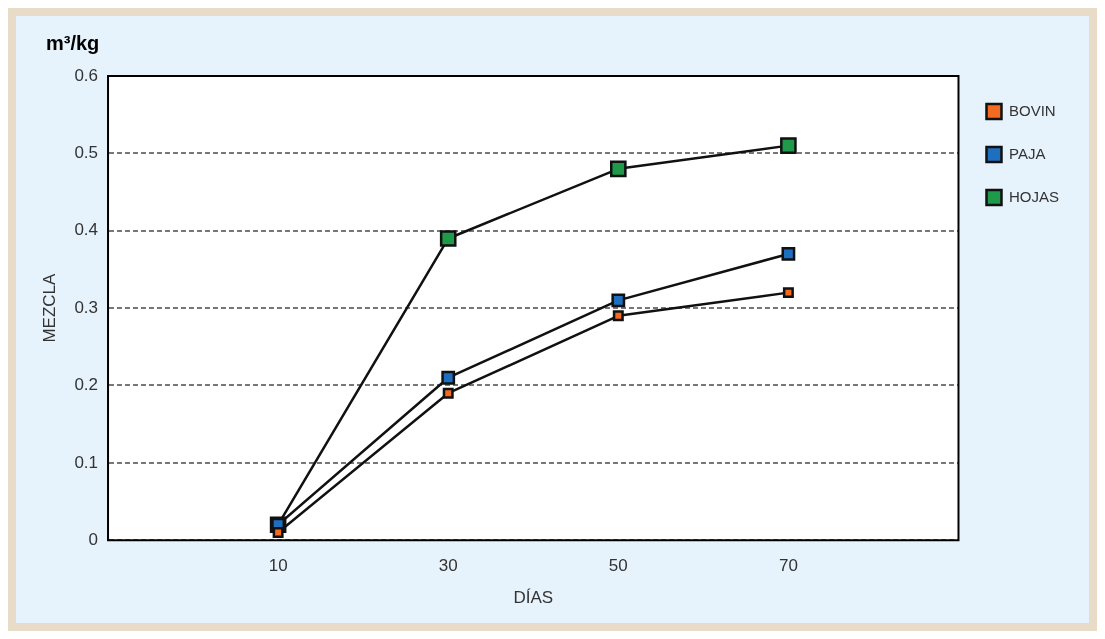  Describe the element at coordinates (86, 75) in the screenshot. I see `y-tick-label: 0.6` at that location.